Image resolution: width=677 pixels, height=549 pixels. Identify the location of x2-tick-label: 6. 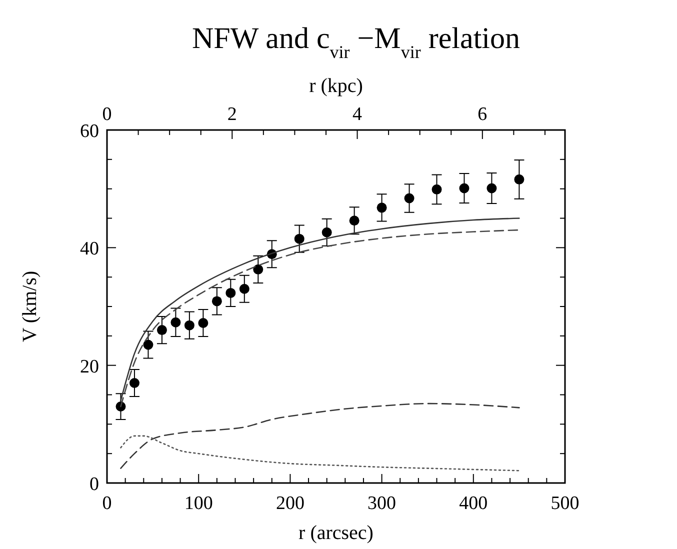
(483, 114).